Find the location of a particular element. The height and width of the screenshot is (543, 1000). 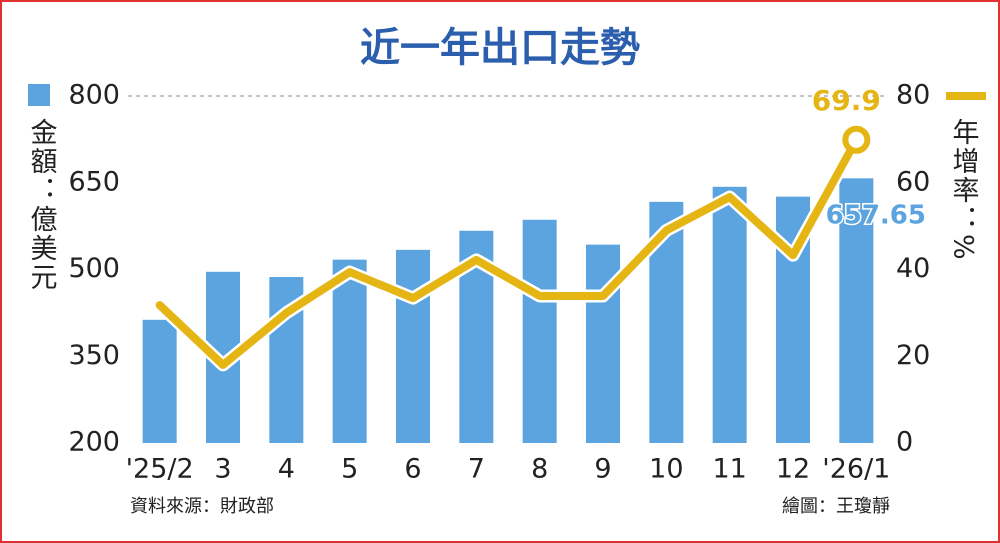

y2-tick-label: 0 is located at coordinates (904, 442).